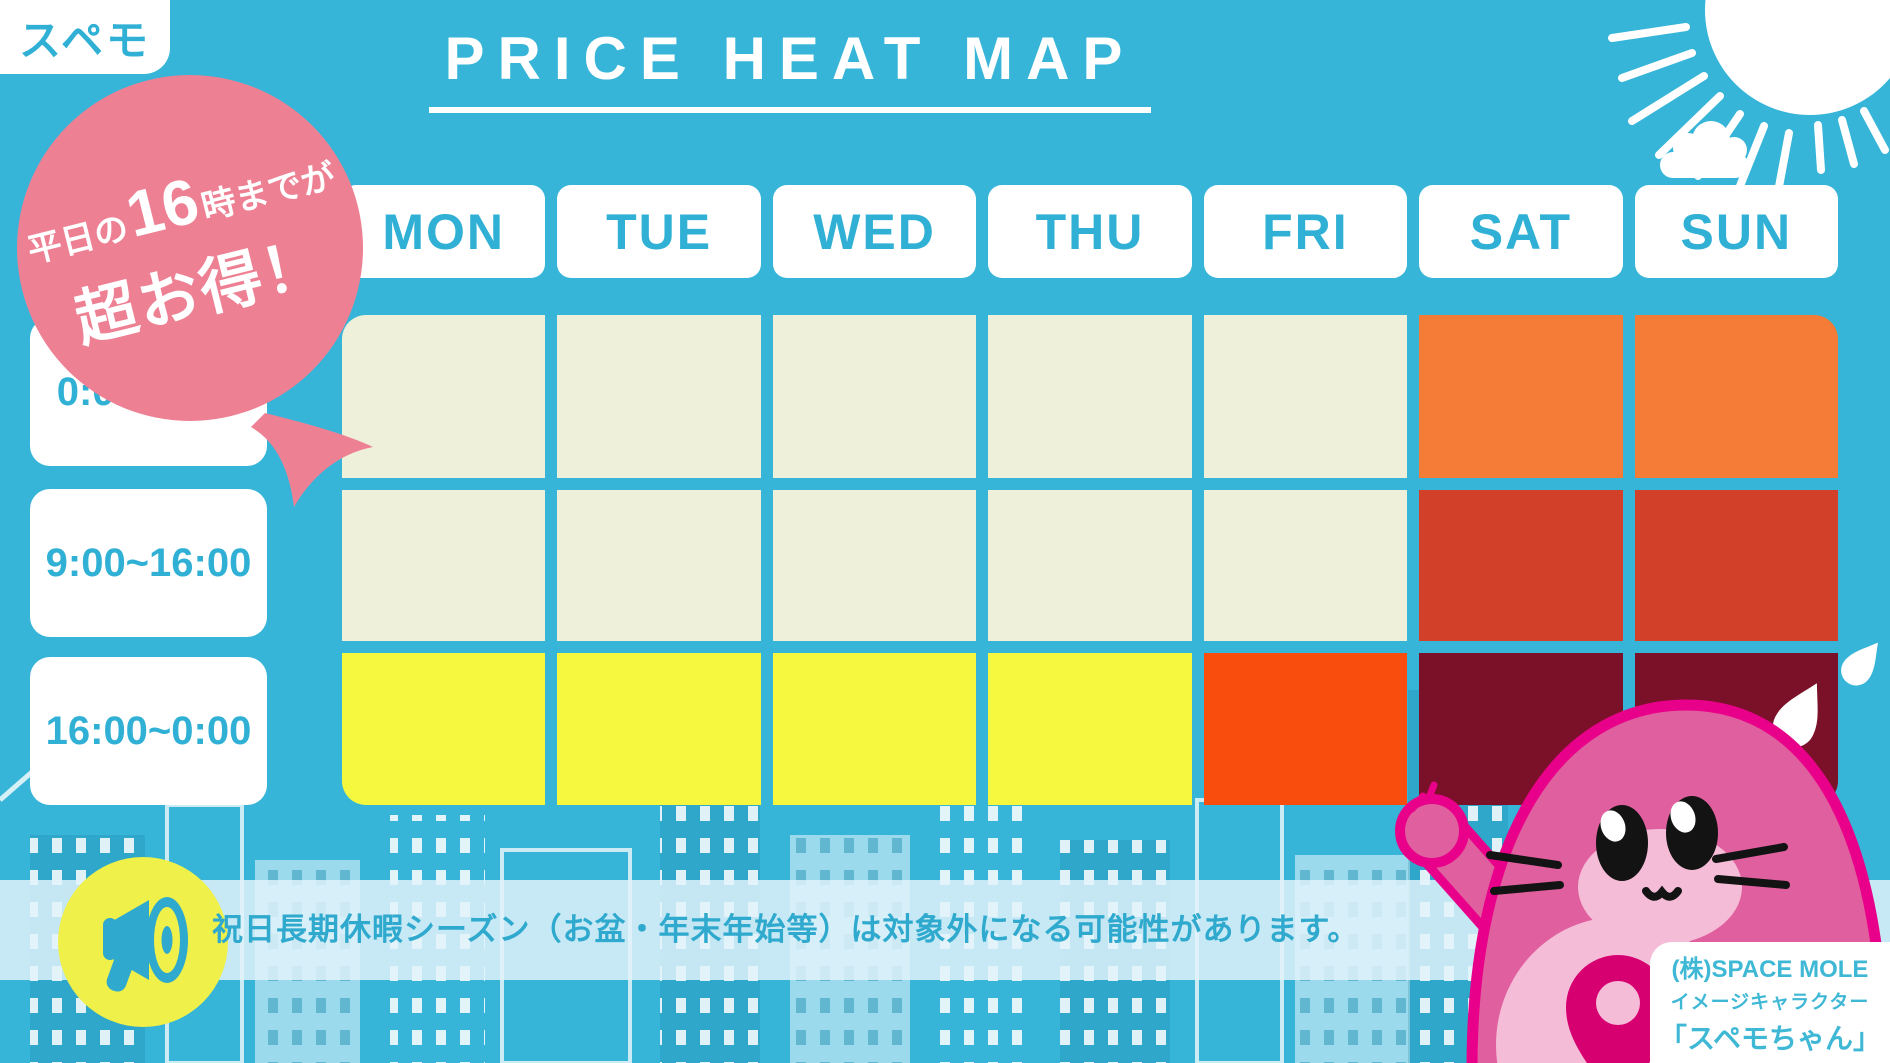 The width and height of the screenshot is (1890, 1063). I want to click on cloud-icon, so click(1704, 149).